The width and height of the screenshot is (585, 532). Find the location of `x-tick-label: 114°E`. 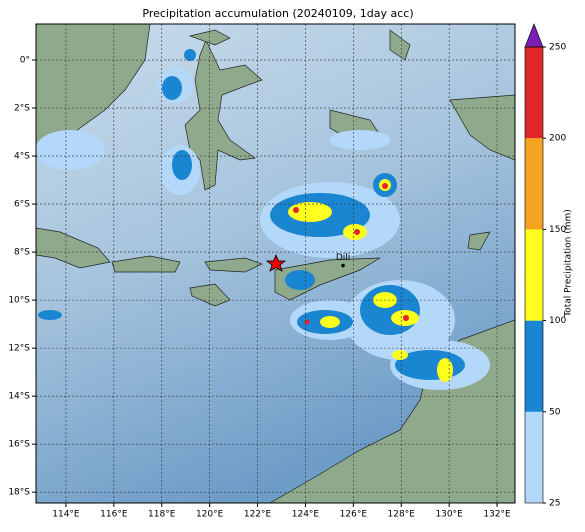

x-tick-label: 114°E is located at coordinates (66, 515).